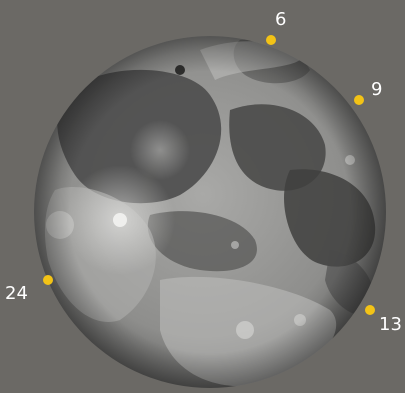 This screenshot has width=405, height=393. Describe the element at coordinates (16, 293) in the screenshot. I see `marker-label: 24` at that location.